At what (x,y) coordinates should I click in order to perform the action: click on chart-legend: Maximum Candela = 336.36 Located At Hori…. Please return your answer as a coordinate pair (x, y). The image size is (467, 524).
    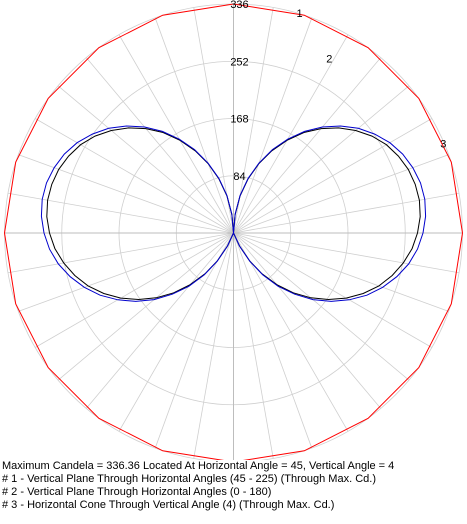
    Looking at the image, I should click on (234, 486).